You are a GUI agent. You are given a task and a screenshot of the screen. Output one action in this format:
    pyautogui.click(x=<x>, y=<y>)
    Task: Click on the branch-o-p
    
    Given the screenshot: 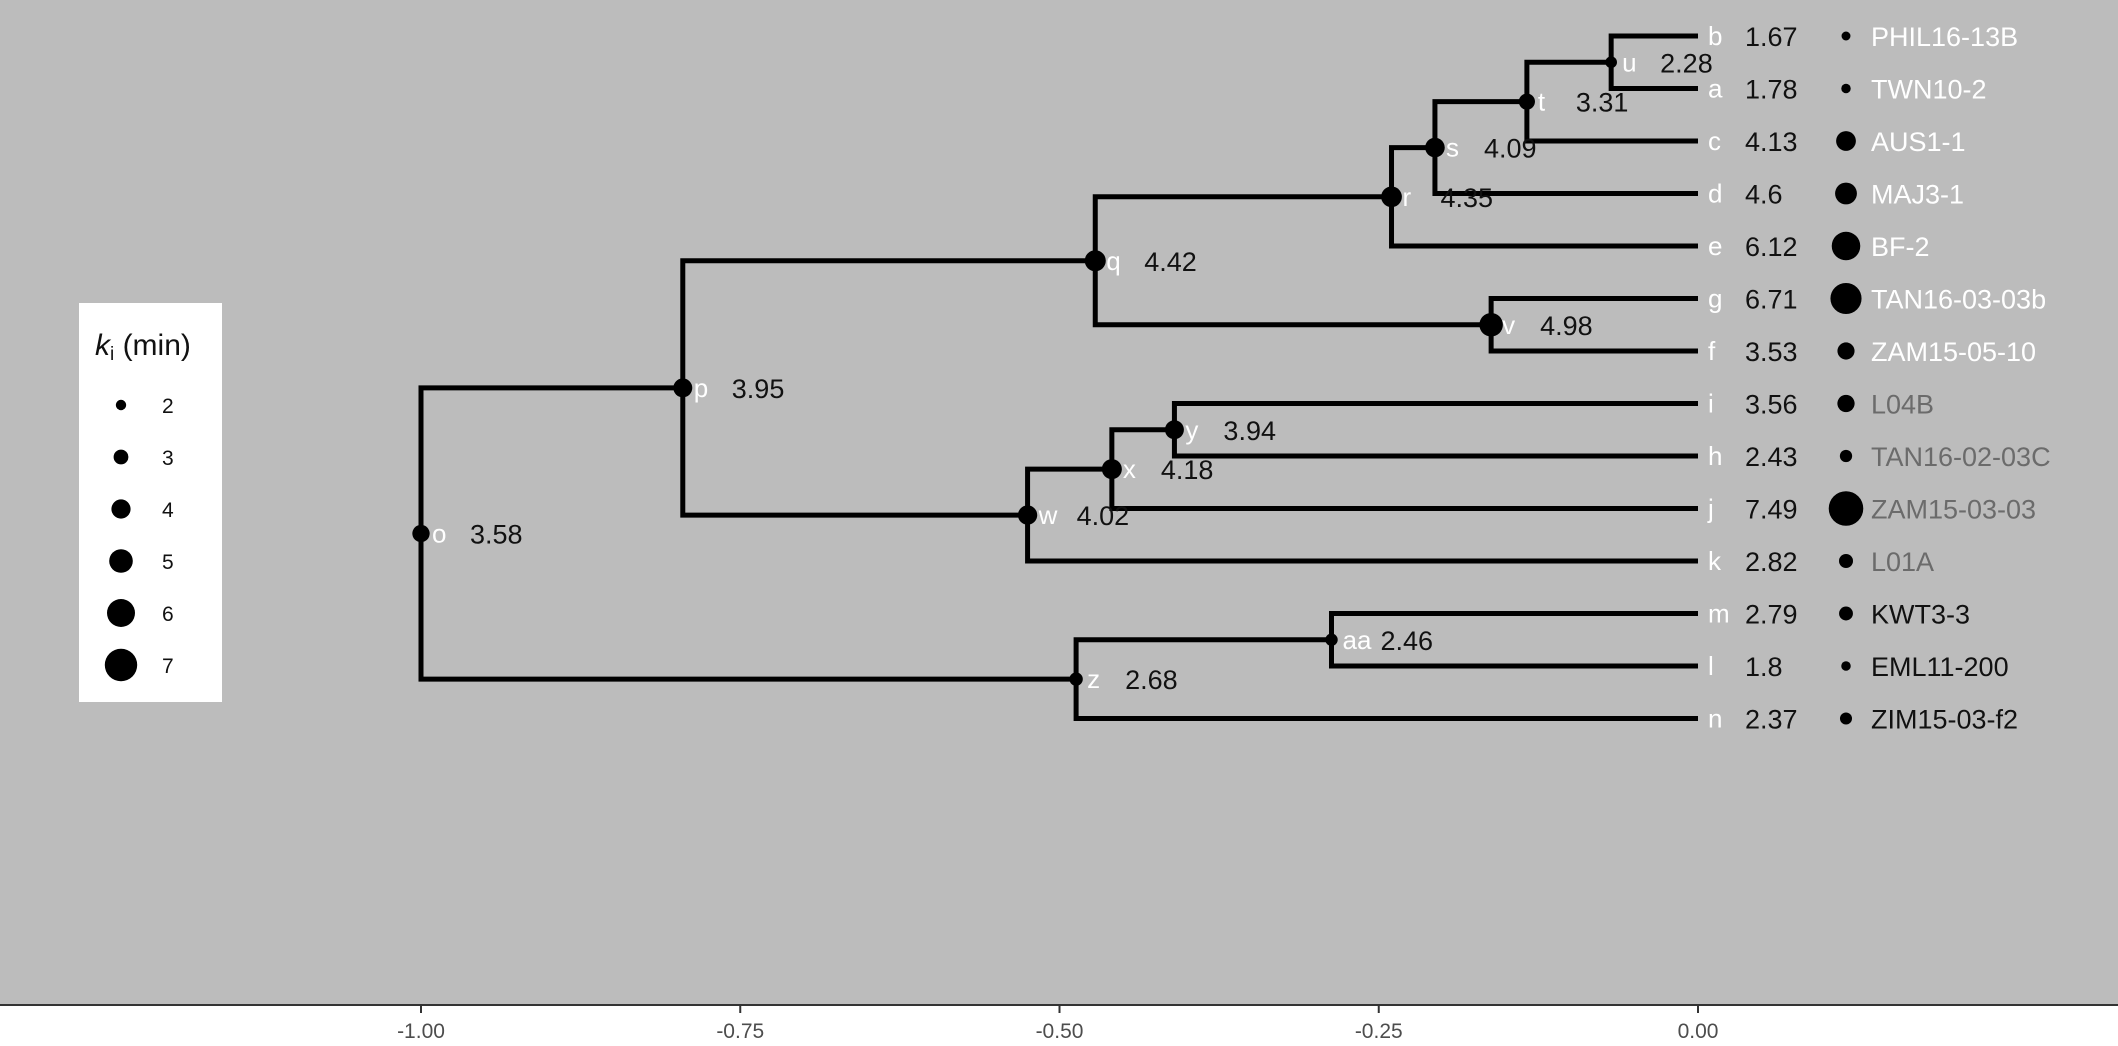 What is the action you would take?
    pyautogui.click(x=550, y=459)
    